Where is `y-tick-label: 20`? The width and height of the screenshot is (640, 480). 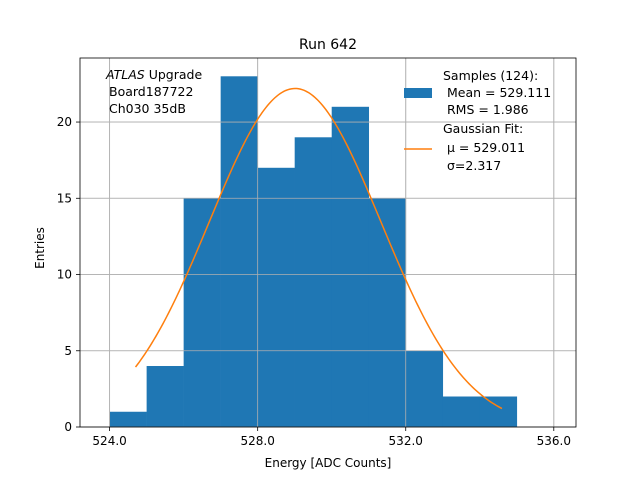 y-tick-label: 20 is located at coordinates (64, 122).